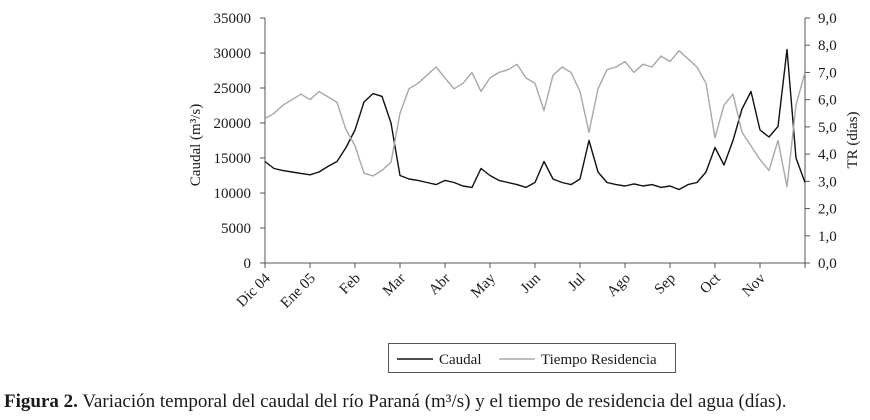  Describe the element at coordinates (665, 284) in the screenshot. I see `x-tick-label: Sep` at that location.